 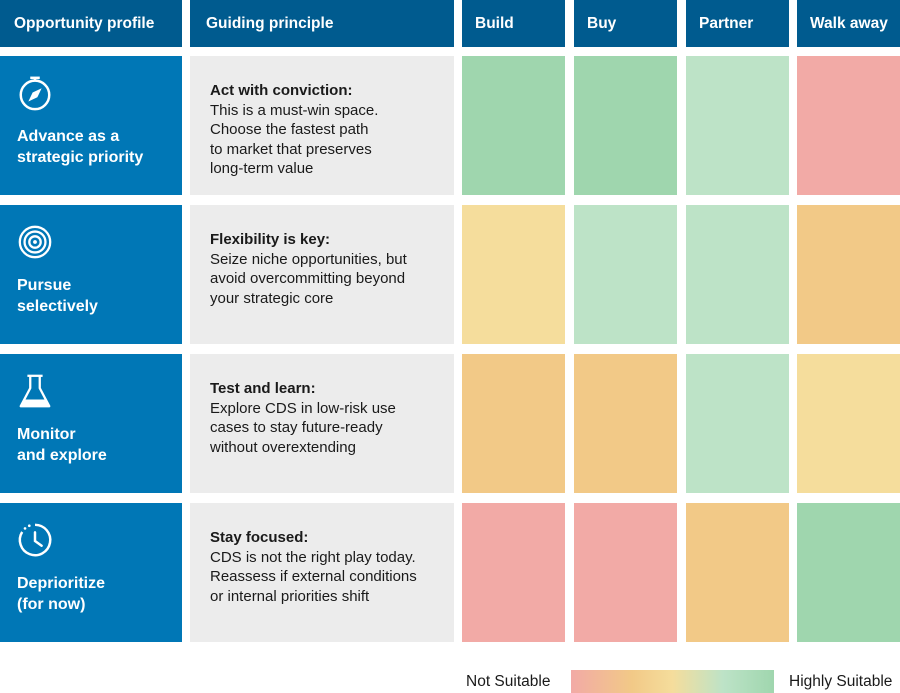 I want to click on principle-title: Test and learn:, so click(x=263, y=388).